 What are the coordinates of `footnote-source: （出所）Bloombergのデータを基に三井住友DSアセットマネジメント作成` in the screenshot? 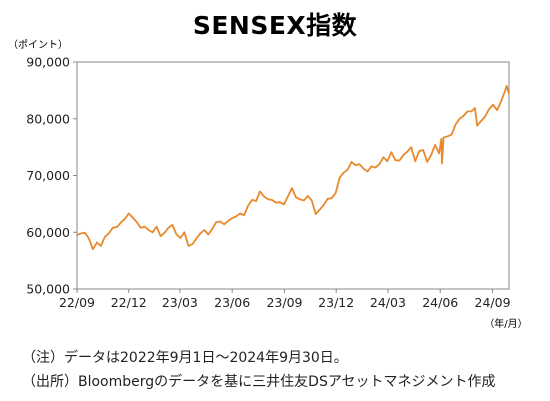 It's located at (259, 382).